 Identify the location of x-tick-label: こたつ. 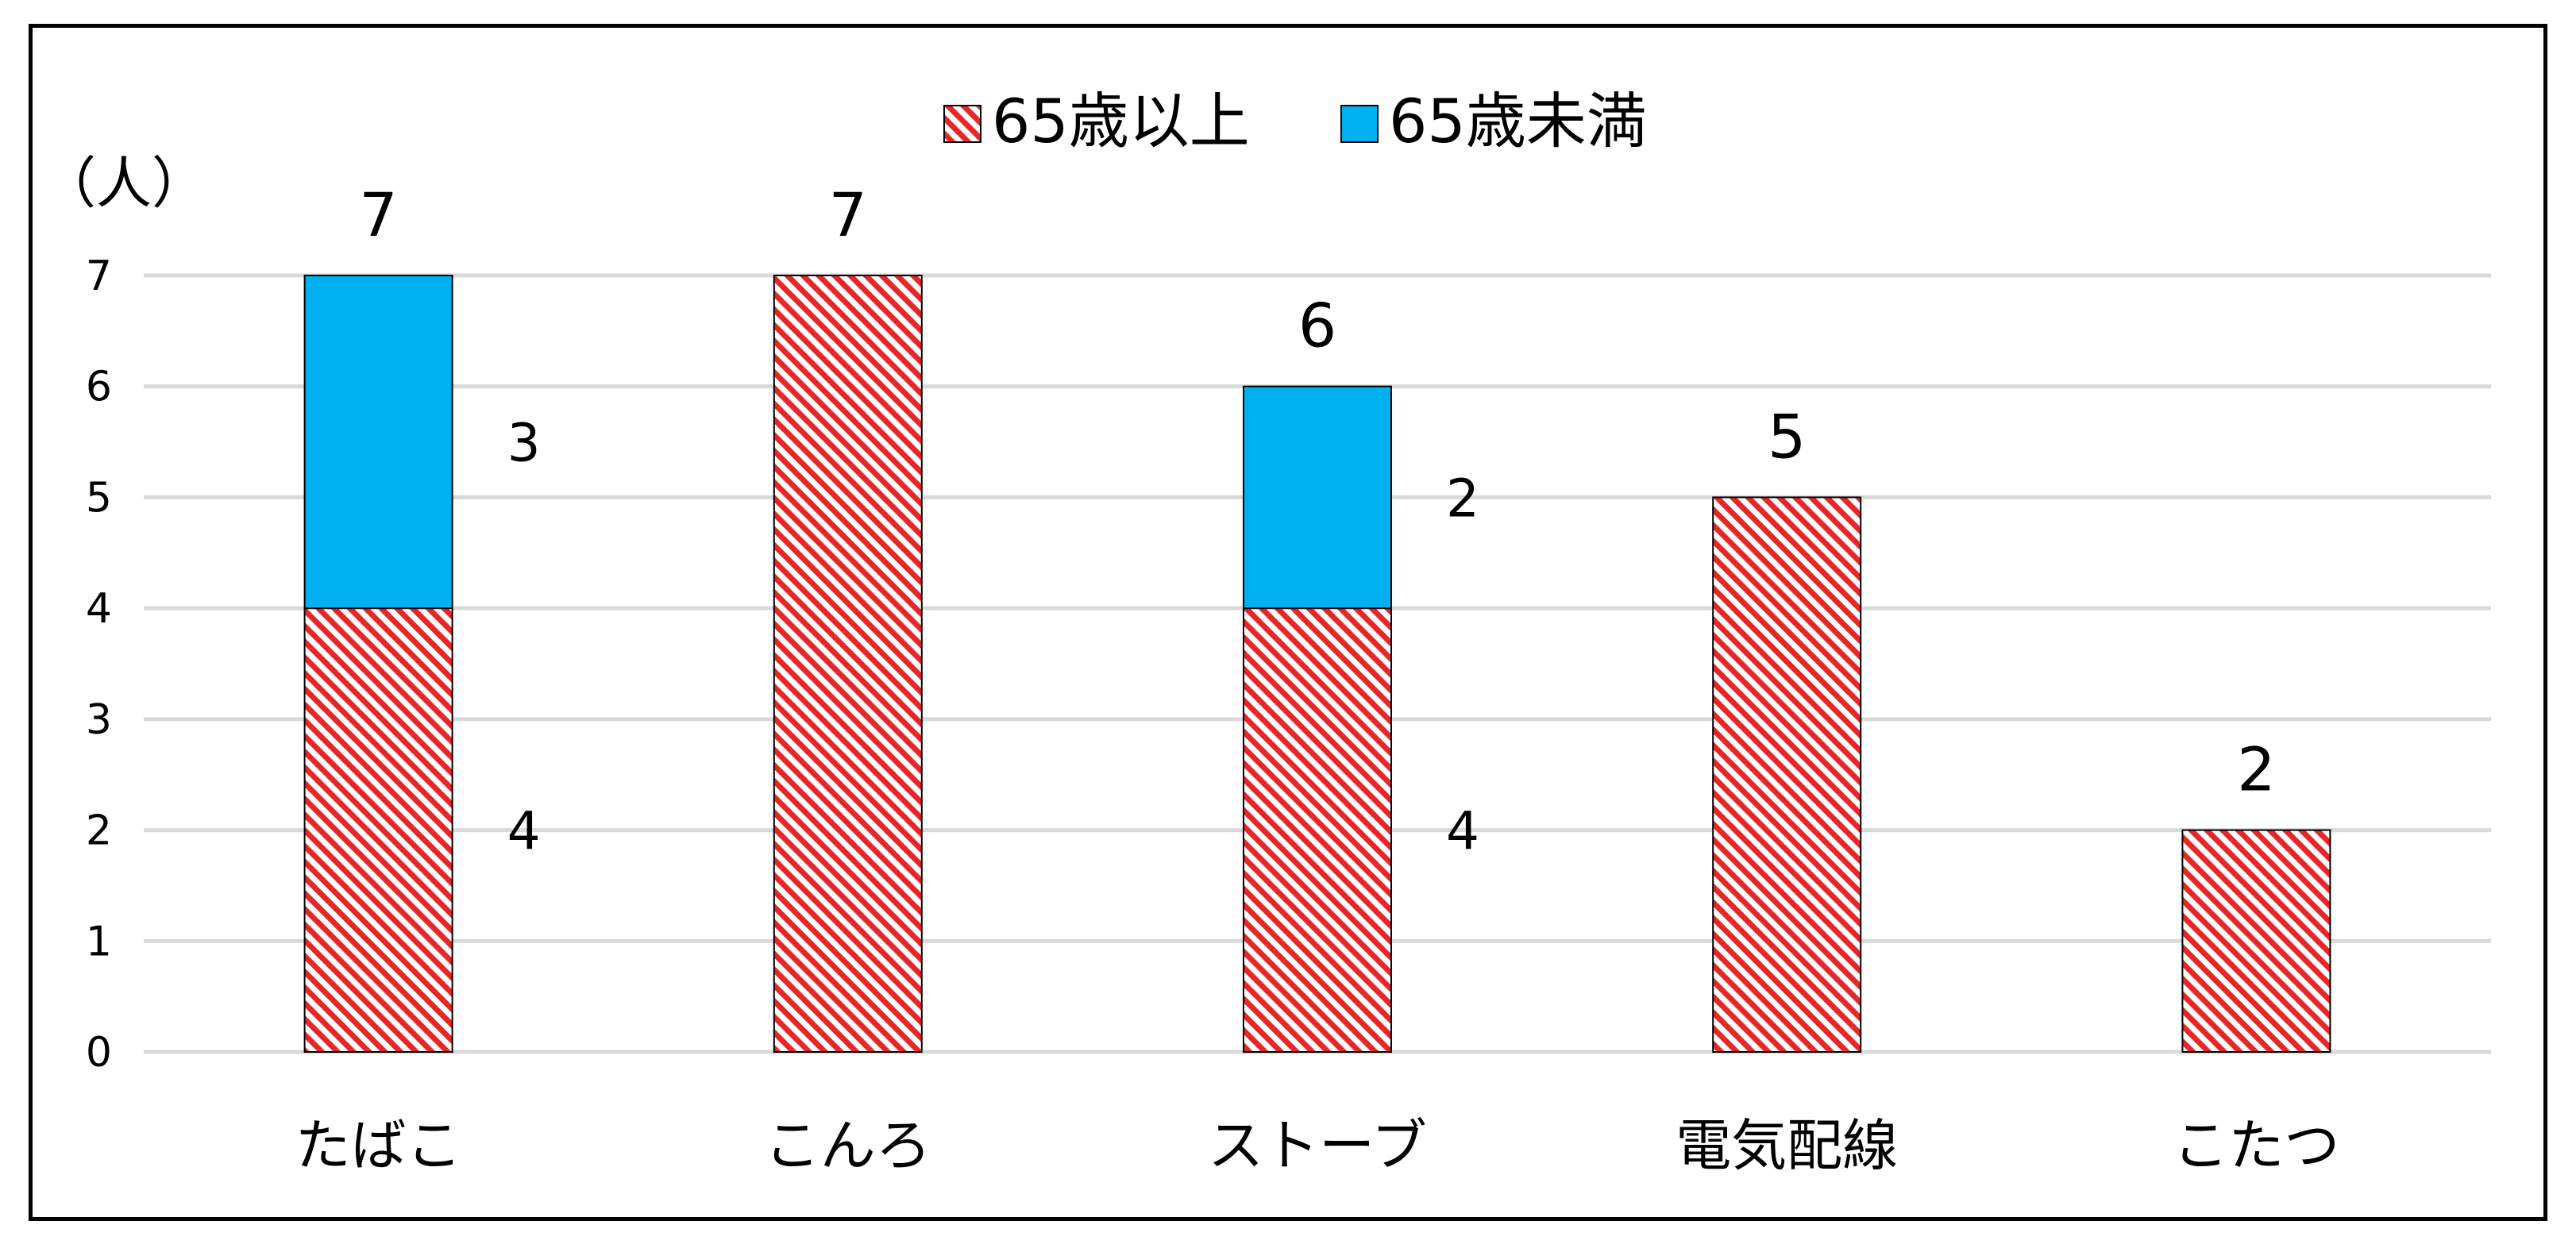
(2256, 1145).